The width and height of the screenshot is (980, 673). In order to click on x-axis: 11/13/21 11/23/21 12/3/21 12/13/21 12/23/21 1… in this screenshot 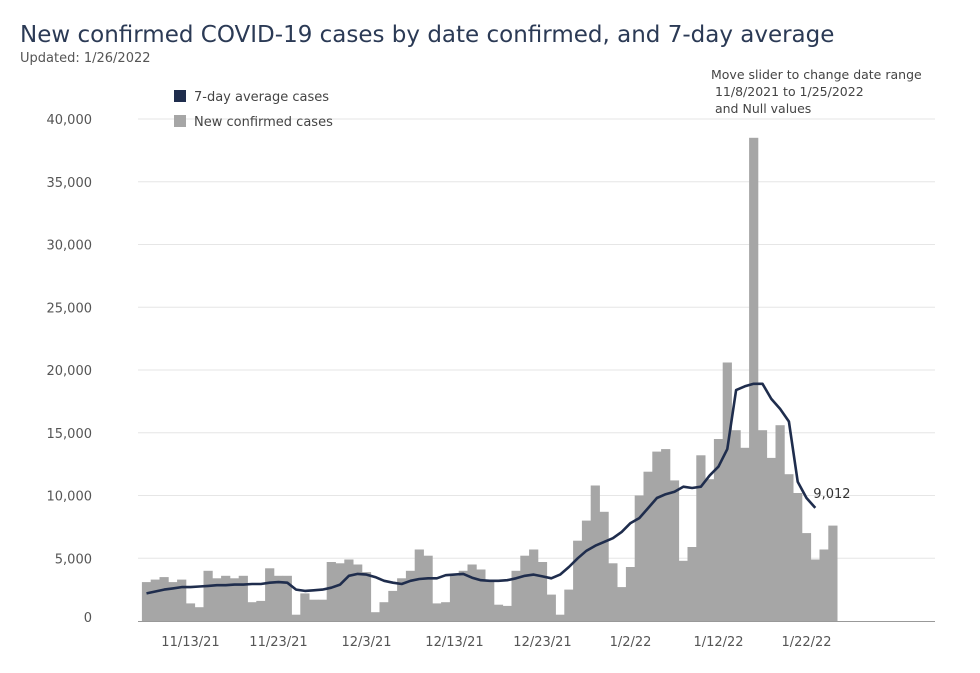, I will do `click(536, 635)`.